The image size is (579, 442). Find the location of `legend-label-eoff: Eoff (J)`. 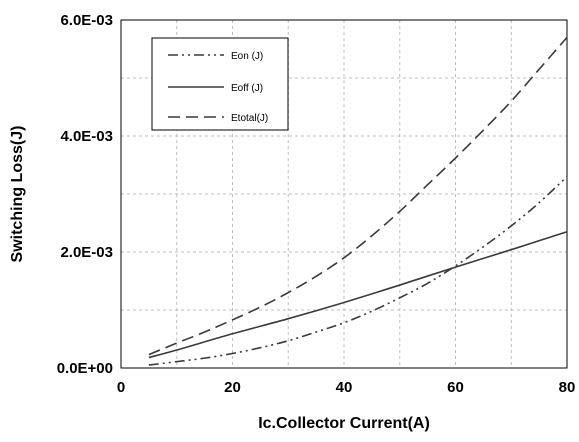

legend-label-eoff: Eoff (J) is located at coordinates (247, 88).